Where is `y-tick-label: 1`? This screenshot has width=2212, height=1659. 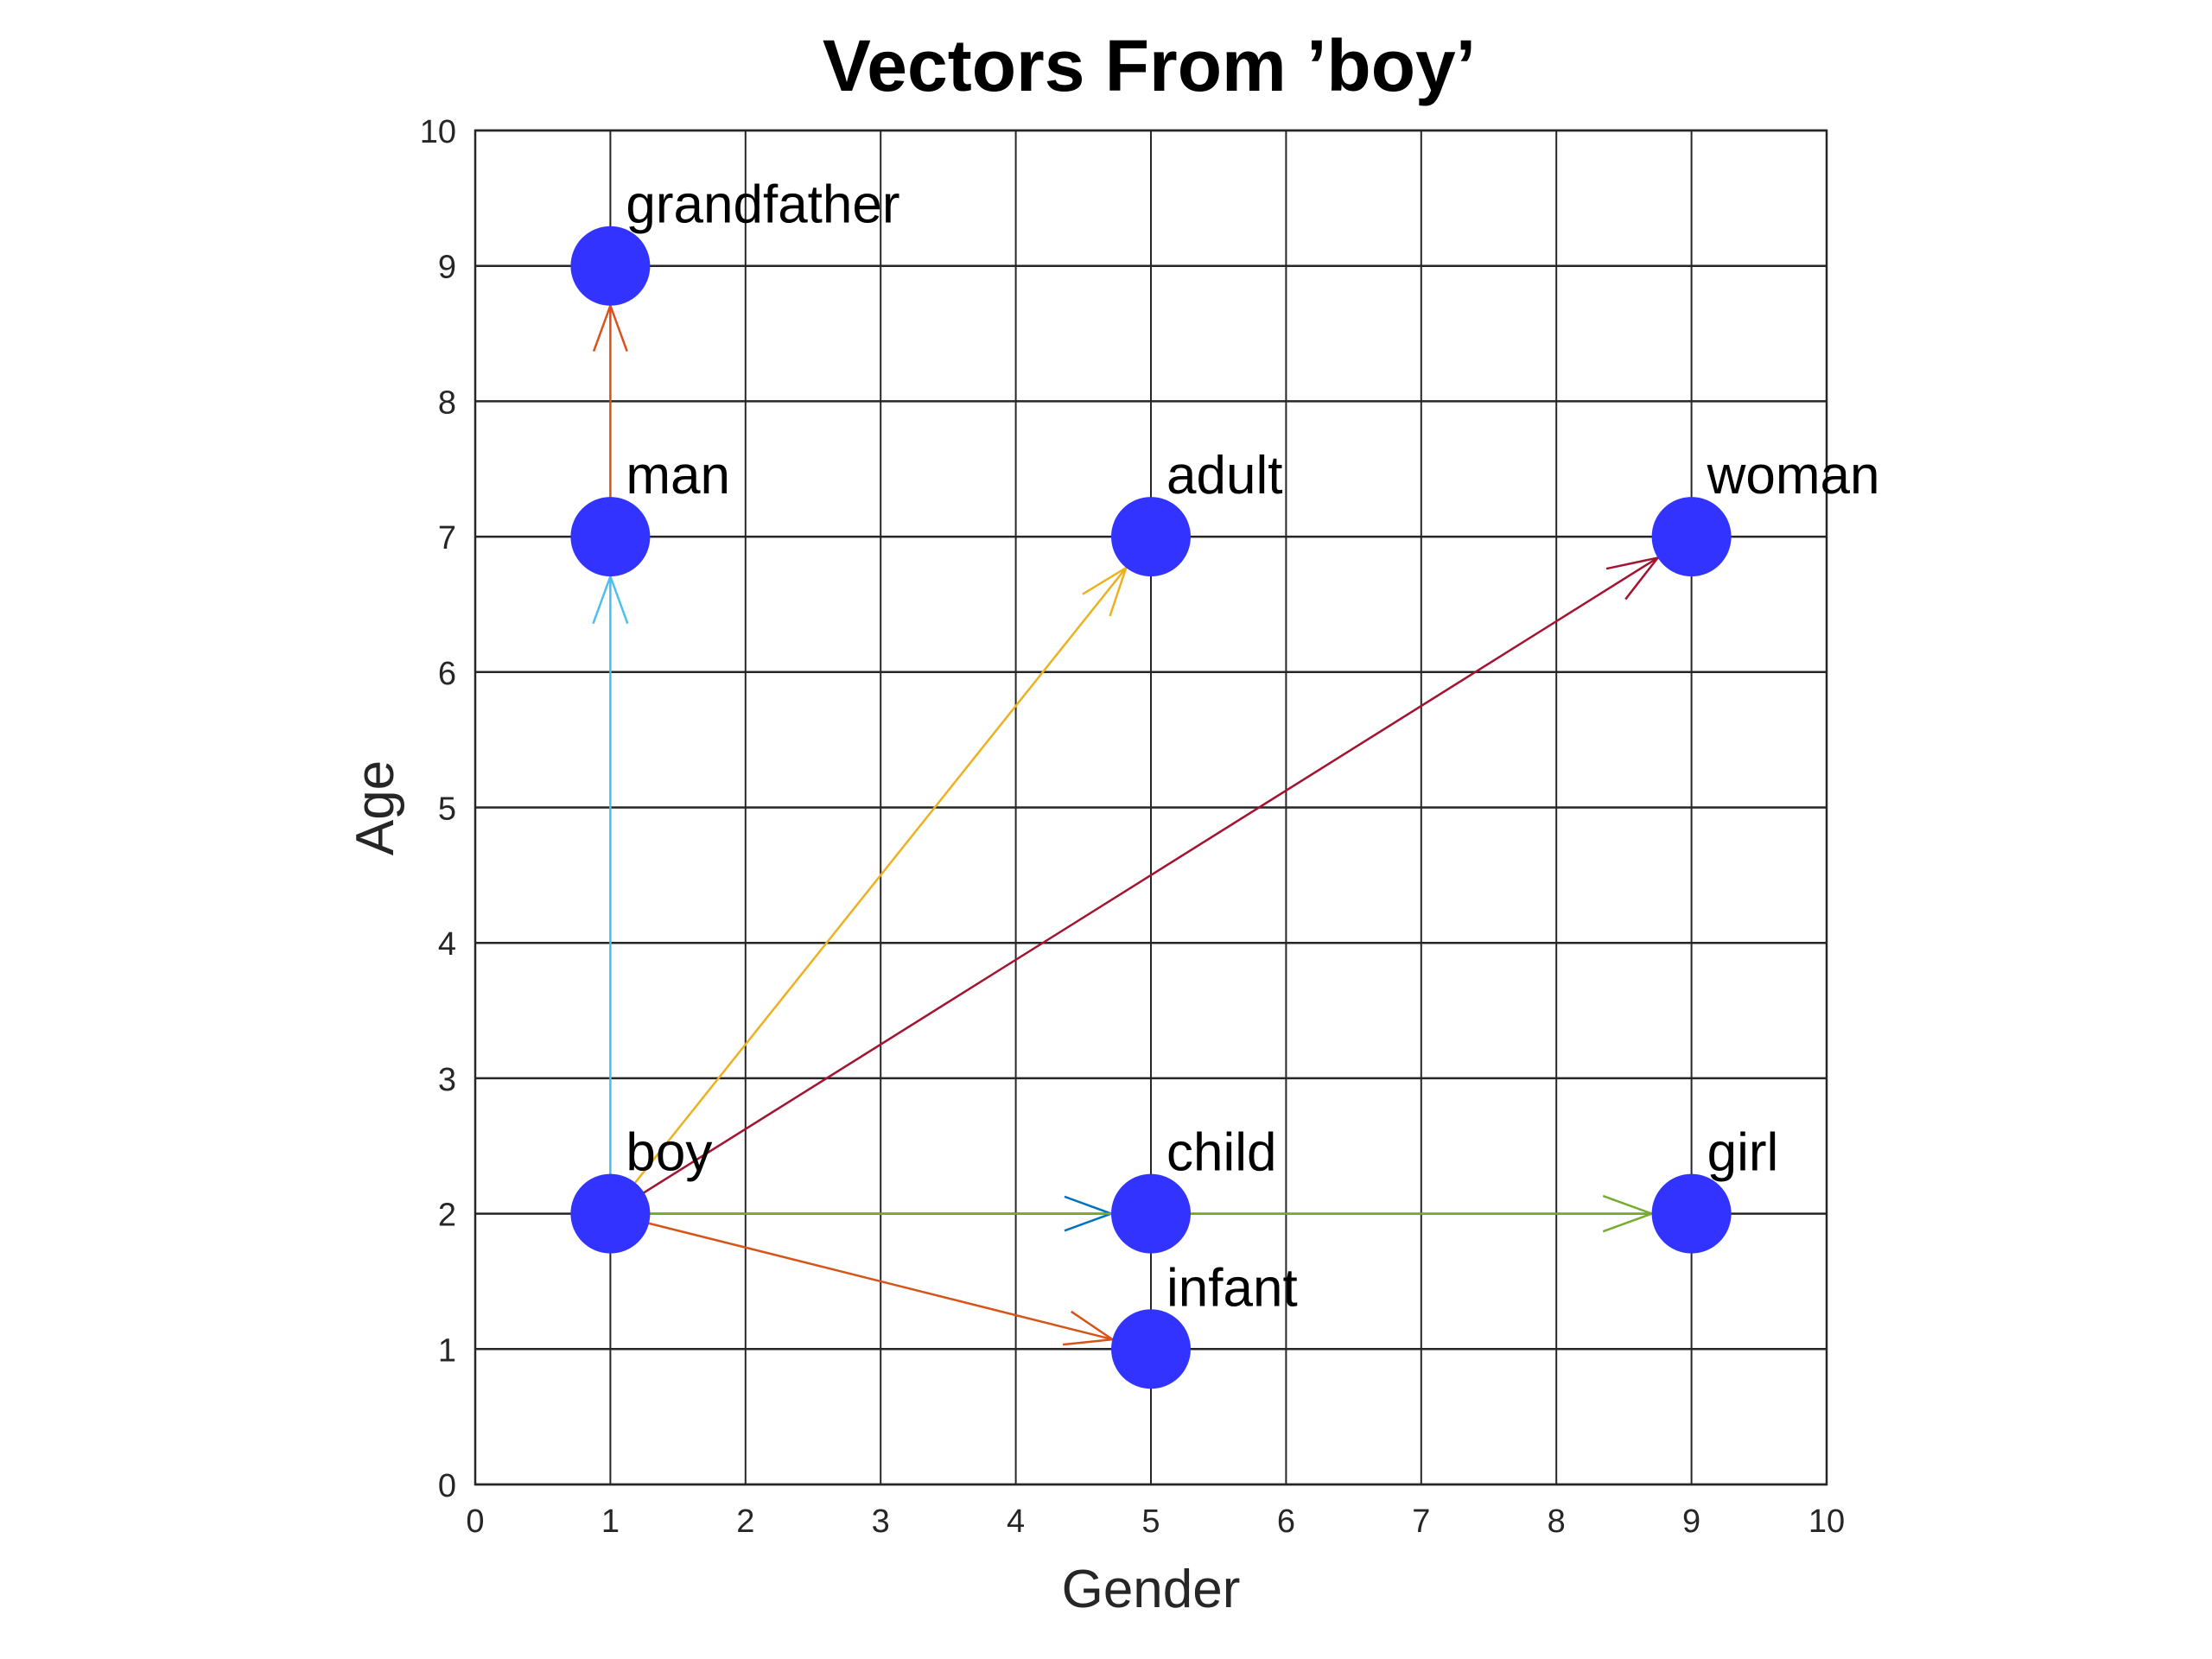
y-tick-label: 1 is located at coordinates (447, 1350).